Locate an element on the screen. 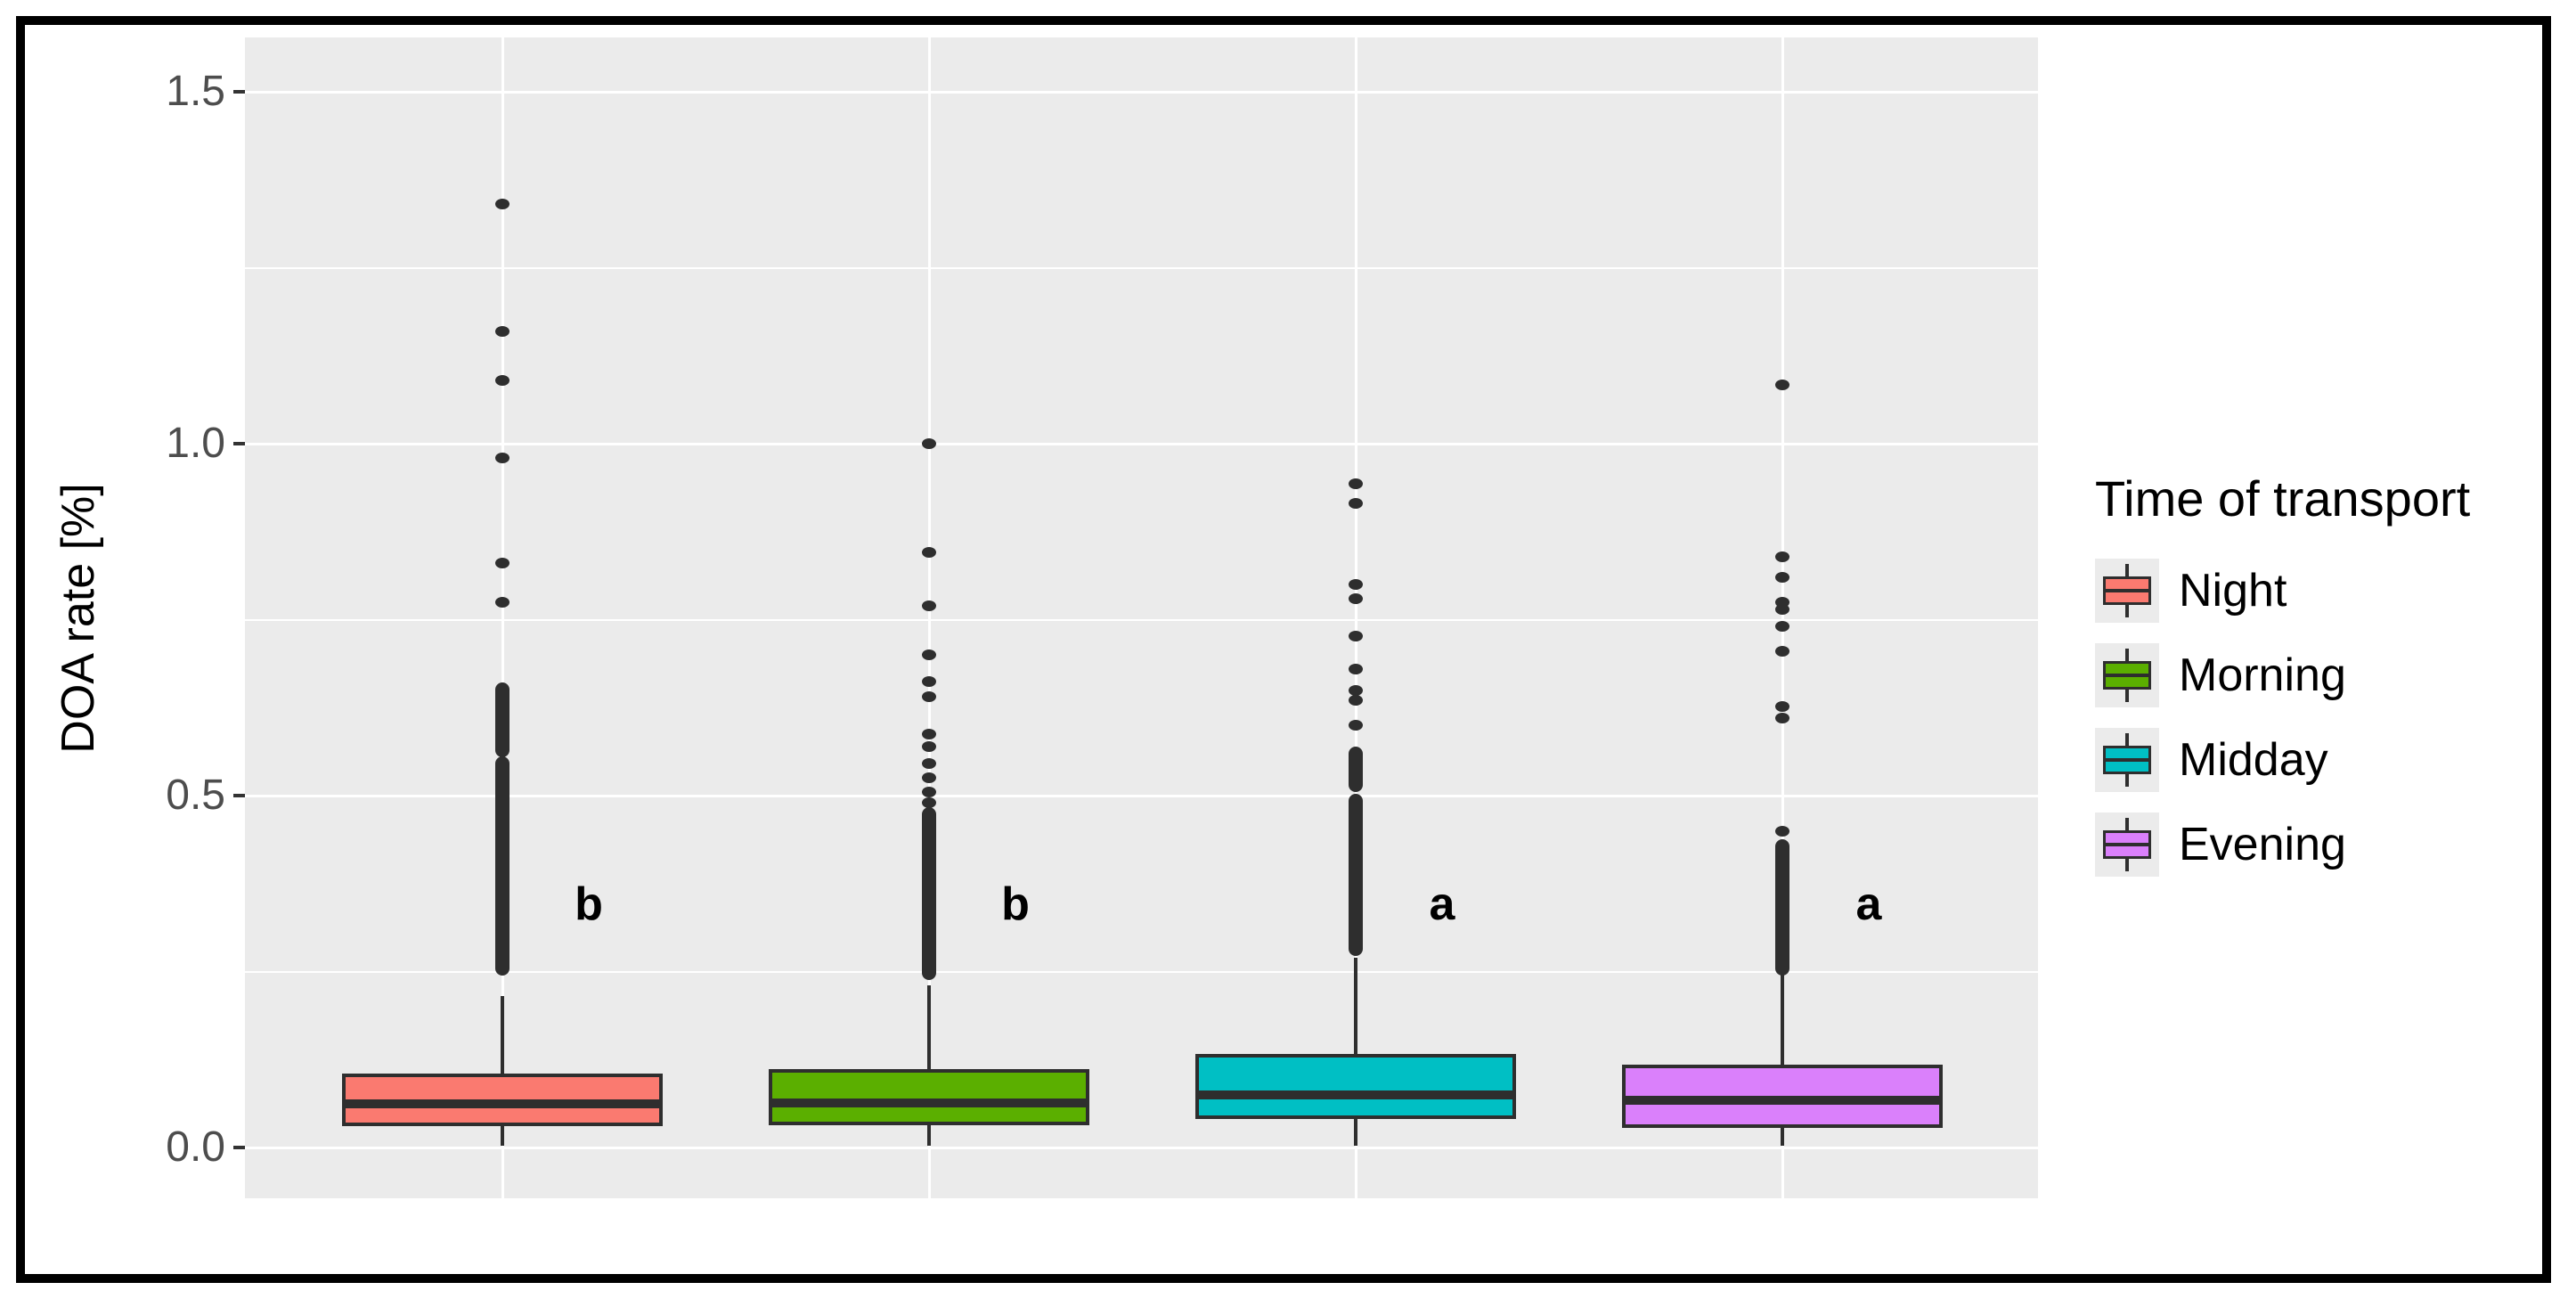  legend-title: Time of transport is located at coordinates (2283, 498).